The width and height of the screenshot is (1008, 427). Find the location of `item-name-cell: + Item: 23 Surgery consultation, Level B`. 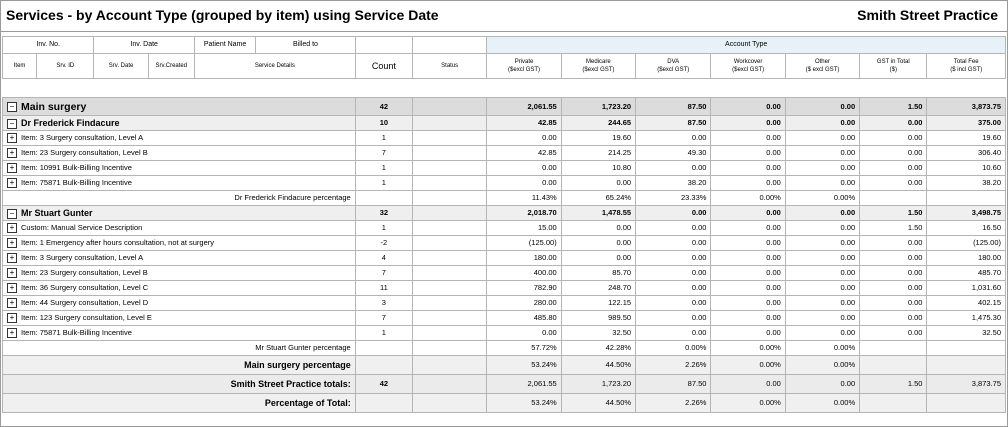

item-name-cell: + Item: 23 Surgery consultation, Level B is located at coordinates (179, 153).